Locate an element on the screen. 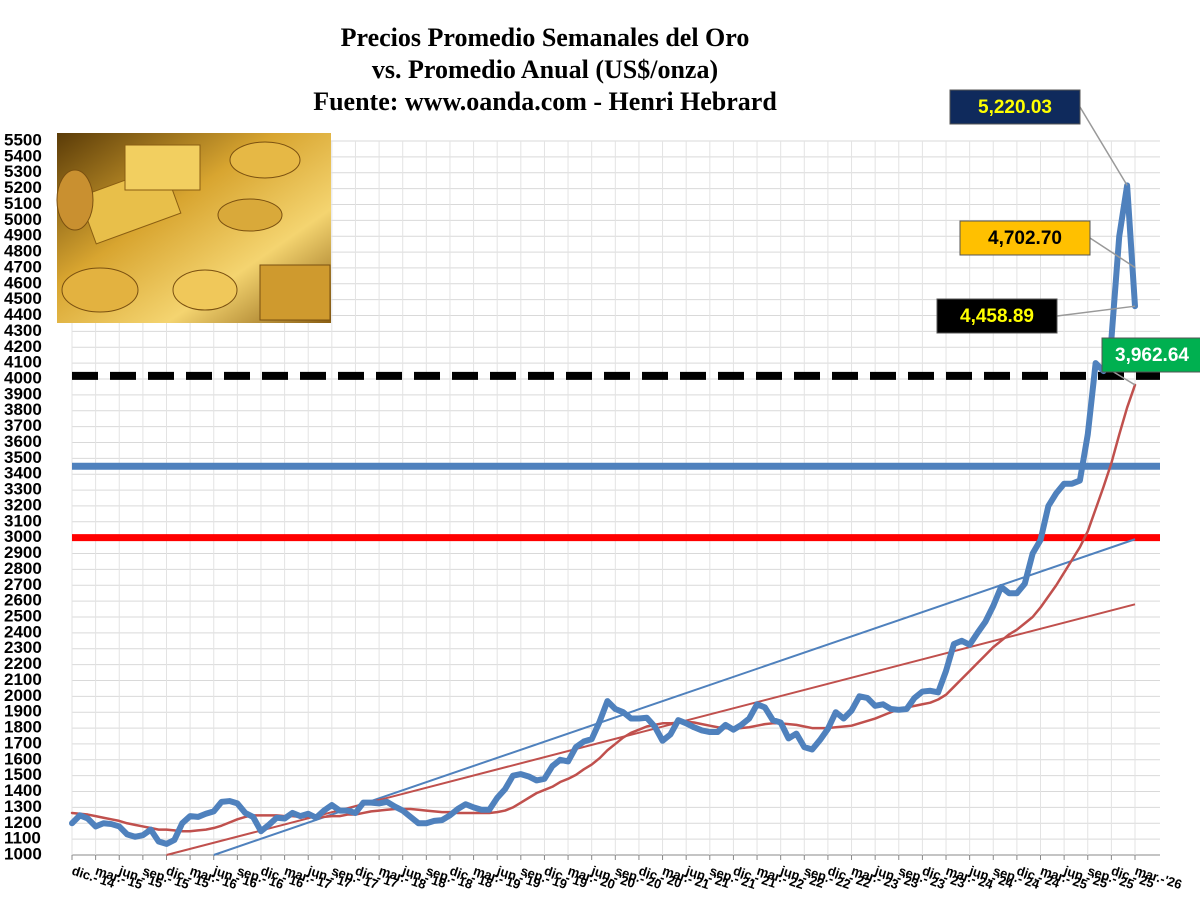 The height and width of the screenshot is (911, 1200). annotation-label: 3,962.64 is located at coordinates (1152, 355).